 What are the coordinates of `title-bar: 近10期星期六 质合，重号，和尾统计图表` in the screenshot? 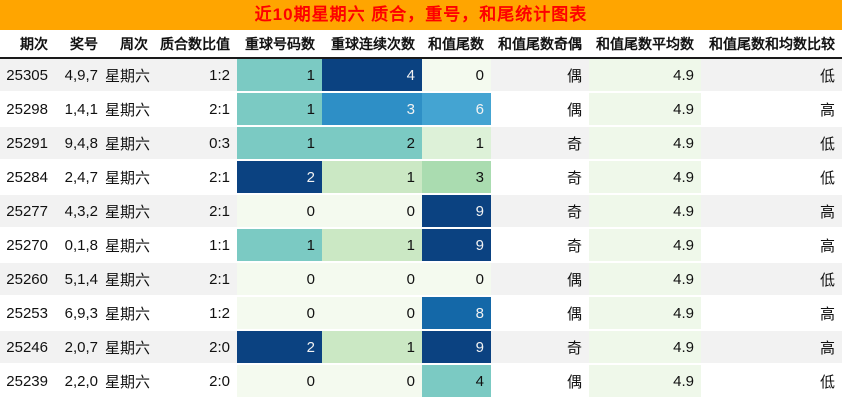 It's located at (421, 15).